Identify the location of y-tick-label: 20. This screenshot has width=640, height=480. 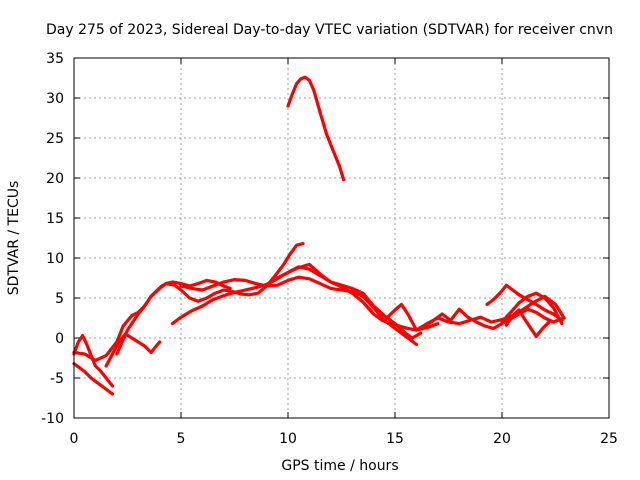
(55, 179).